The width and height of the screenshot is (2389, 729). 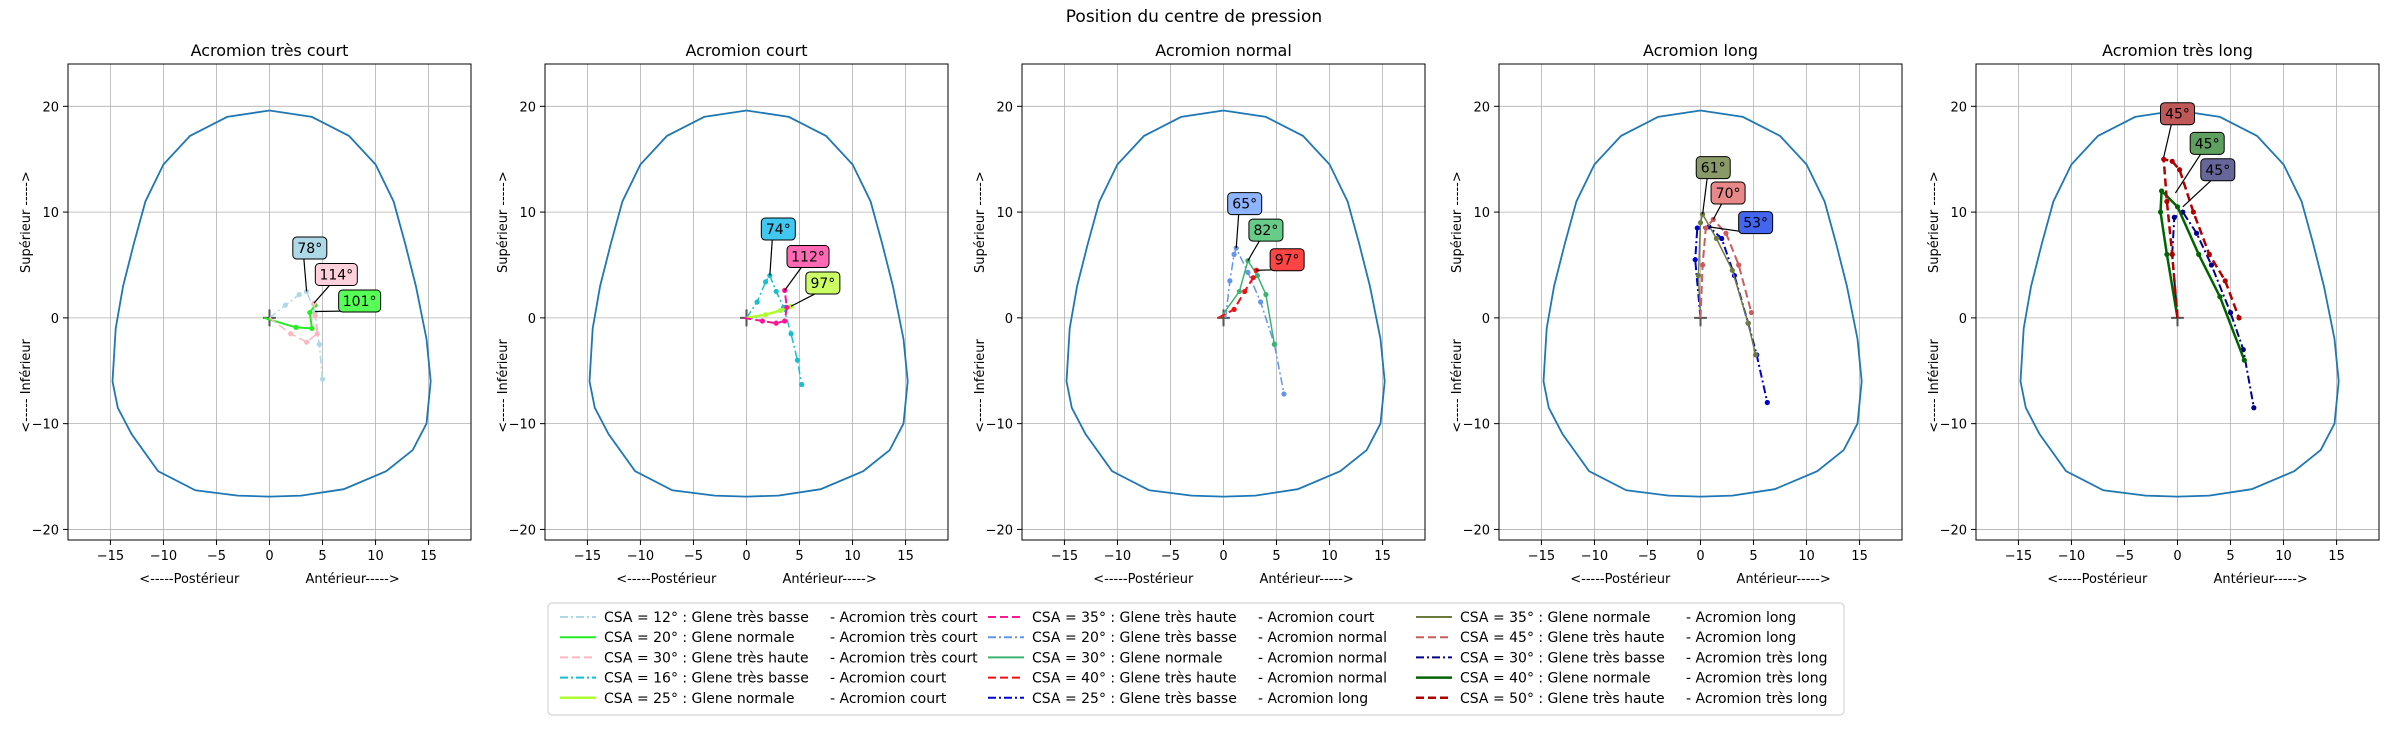 What do you see at coordinates (699, 699) in the screenshot?
I see `legend-entry: CSA = 25° : Glene normale` at bounding box center [699, 699].